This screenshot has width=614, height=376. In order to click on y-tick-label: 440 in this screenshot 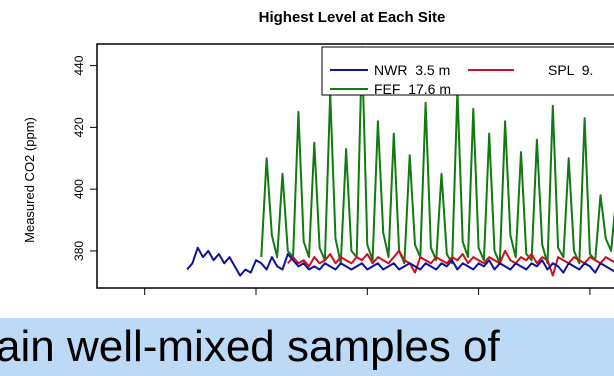, I will do `click(79, 65)`.